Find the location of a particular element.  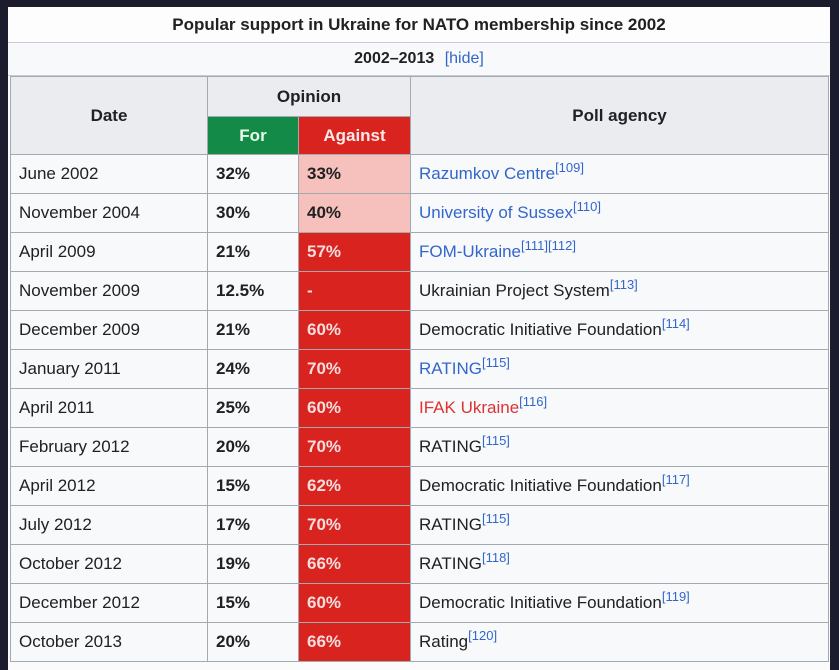

reference-link: [118] is located at coordinates (495, 557).